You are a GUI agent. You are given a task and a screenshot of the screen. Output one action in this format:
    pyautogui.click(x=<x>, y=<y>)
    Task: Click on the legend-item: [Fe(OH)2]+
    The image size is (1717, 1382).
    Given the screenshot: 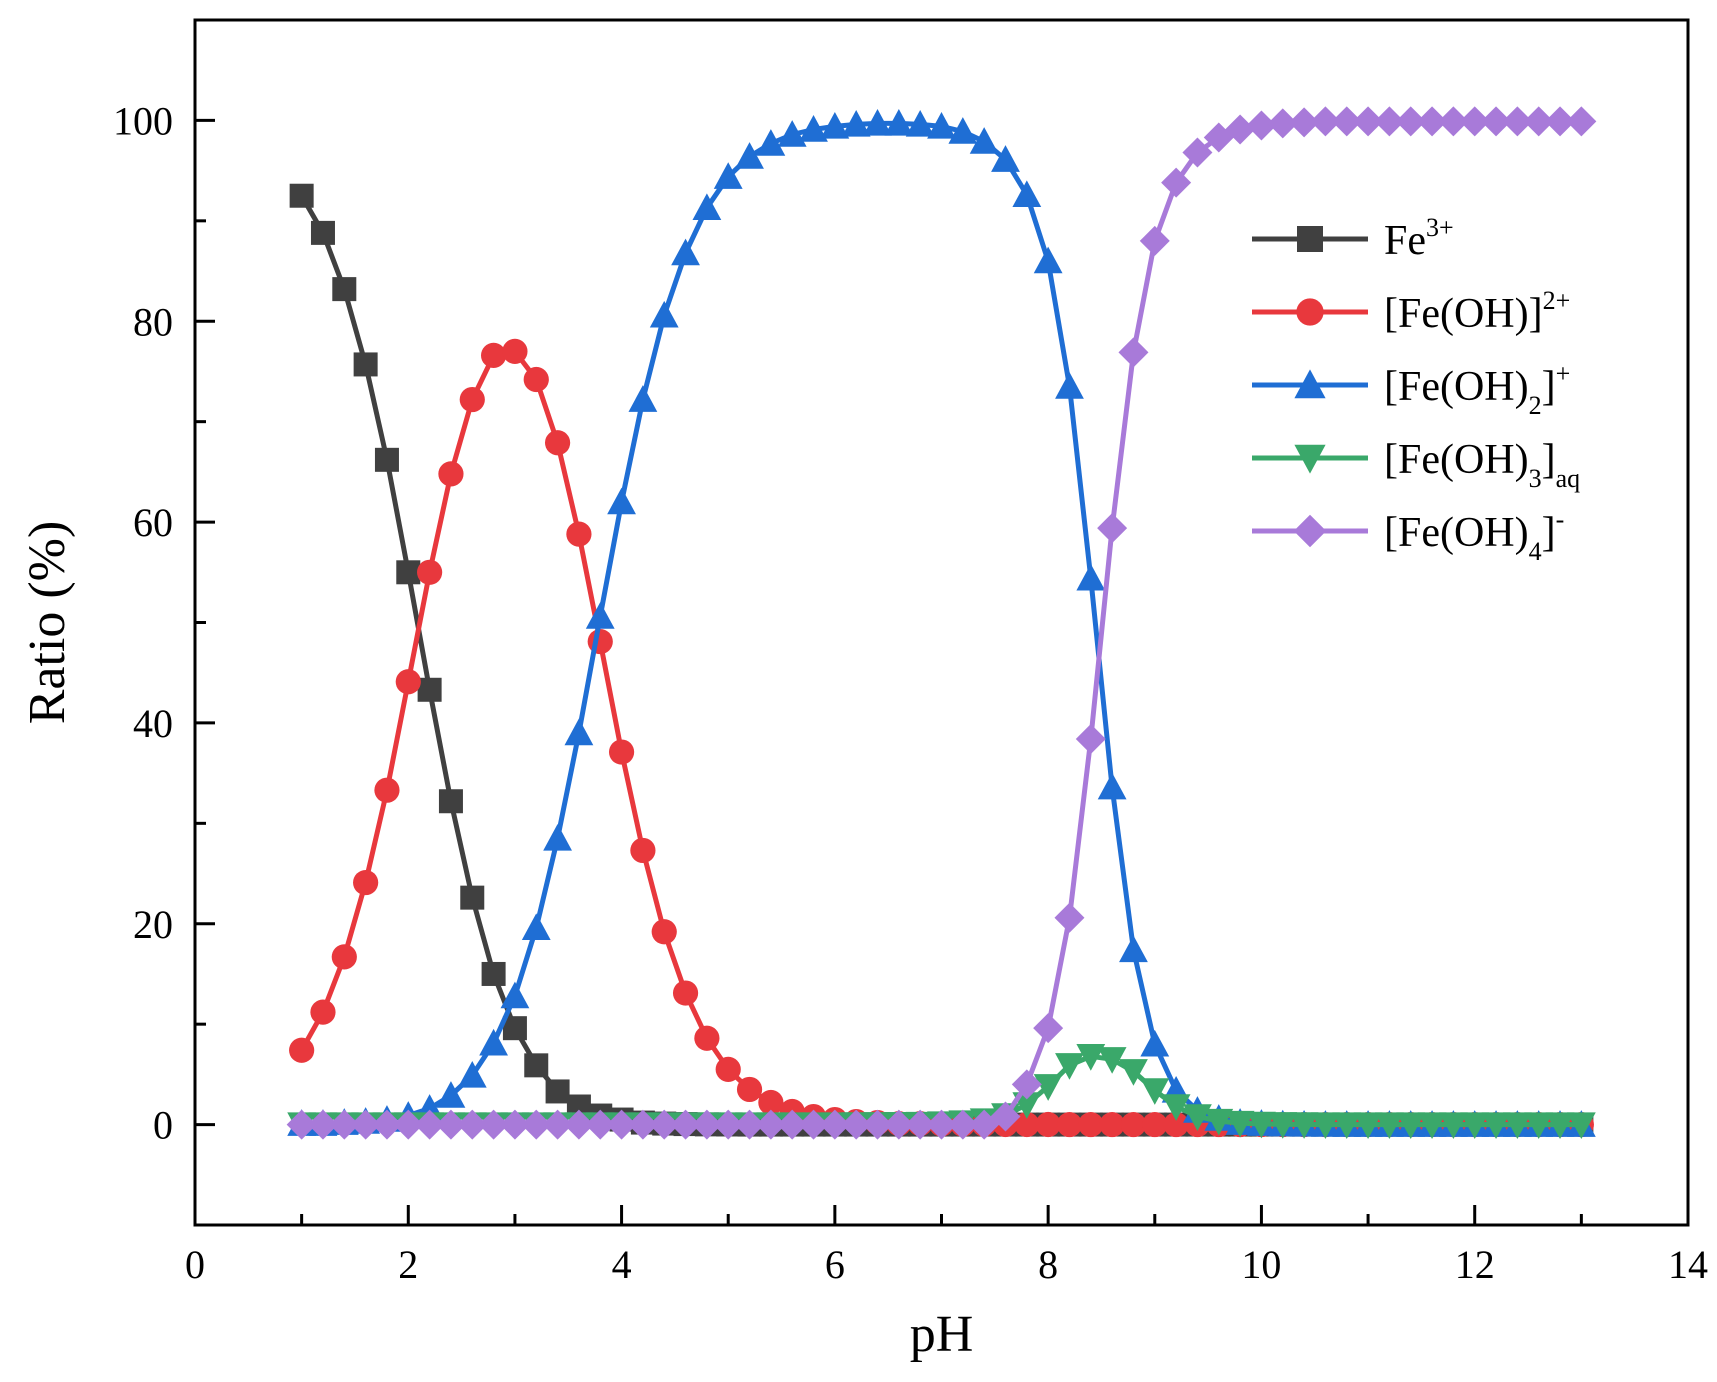 What is the action you would take?
    pyautogui.click(x=1411, y=389)
    